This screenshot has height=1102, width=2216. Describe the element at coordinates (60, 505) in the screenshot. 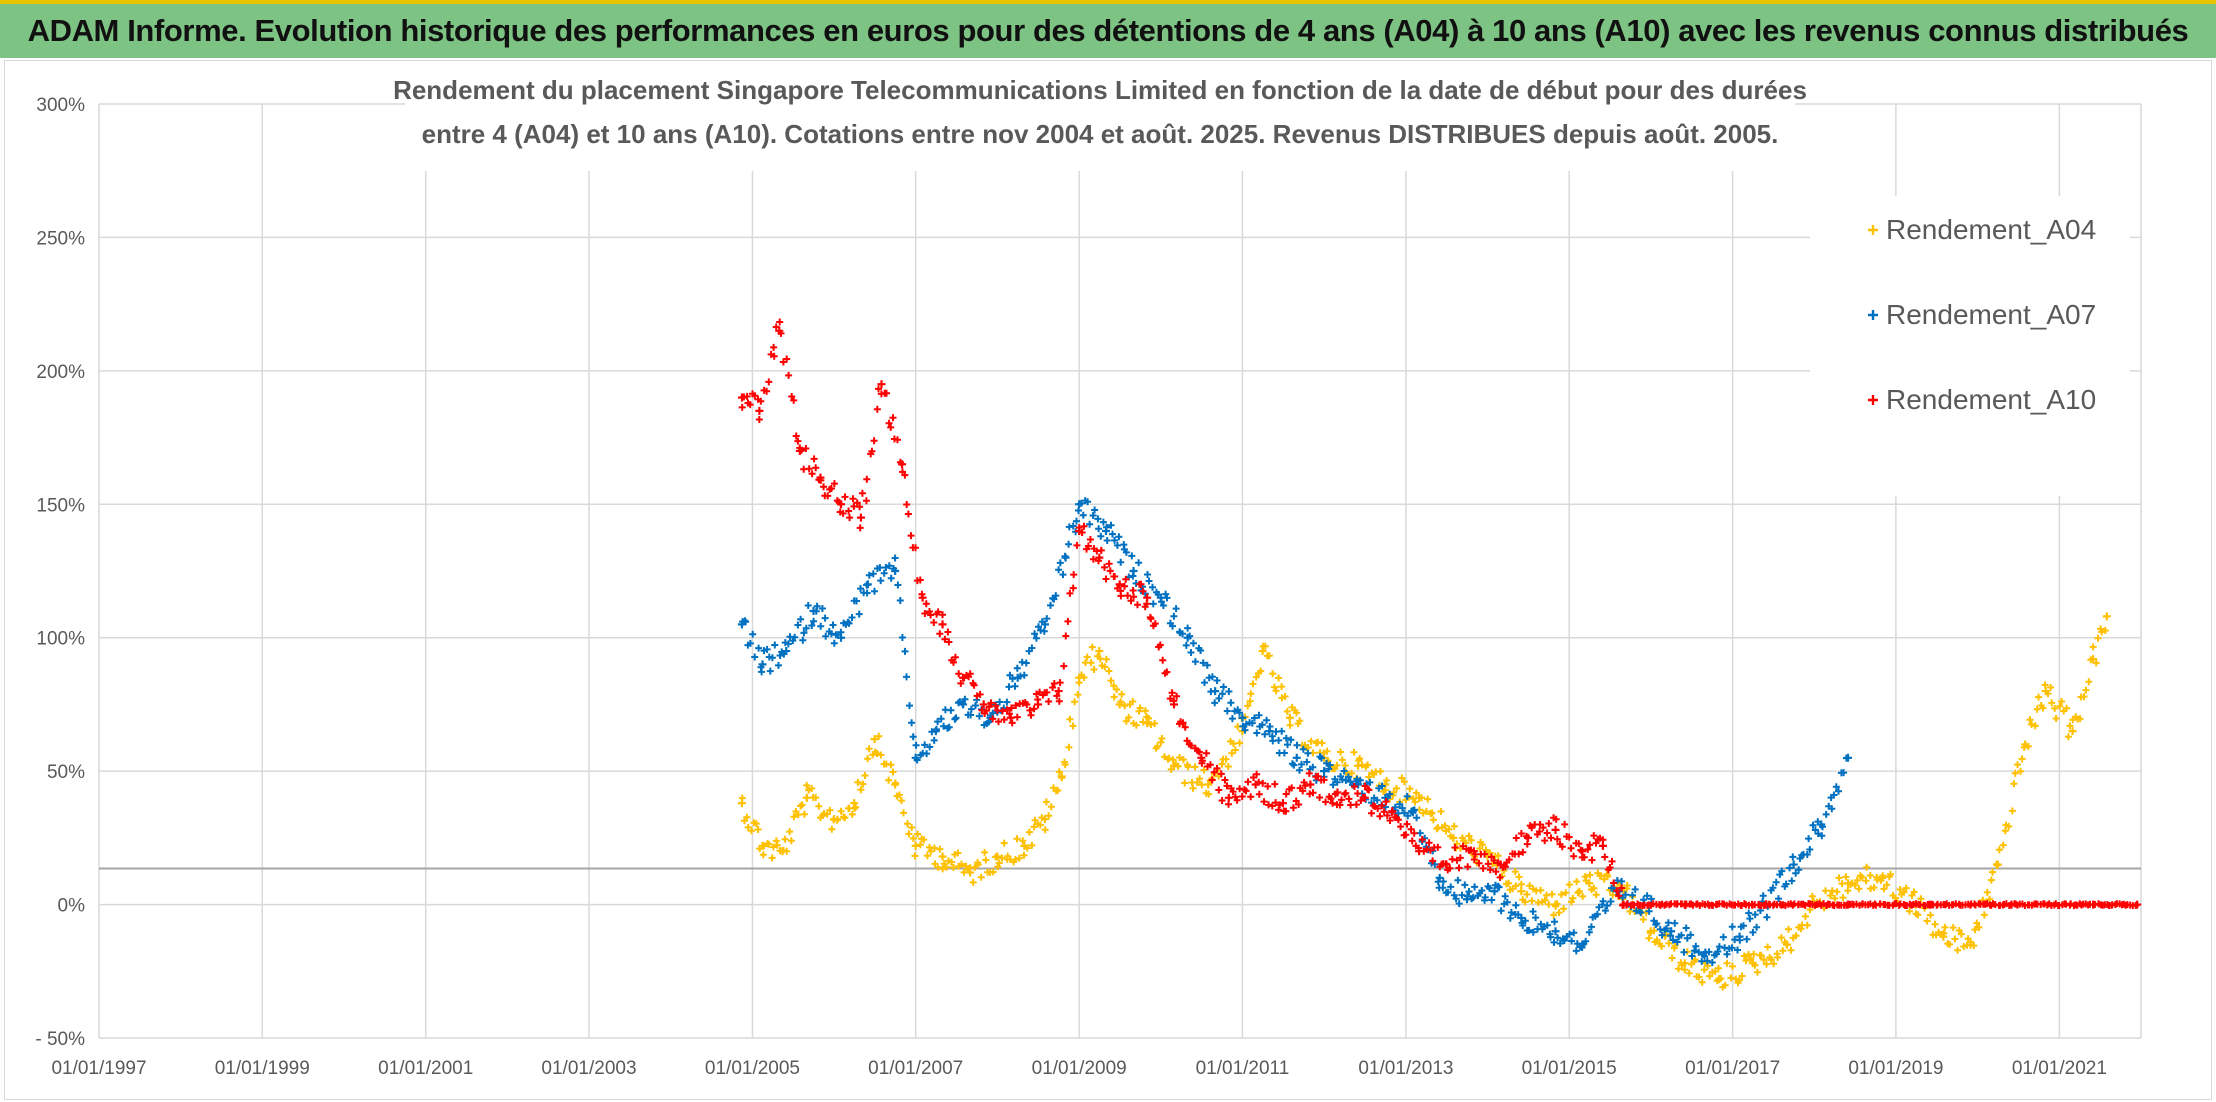

I see `y-tick-label: 150%` at that location.